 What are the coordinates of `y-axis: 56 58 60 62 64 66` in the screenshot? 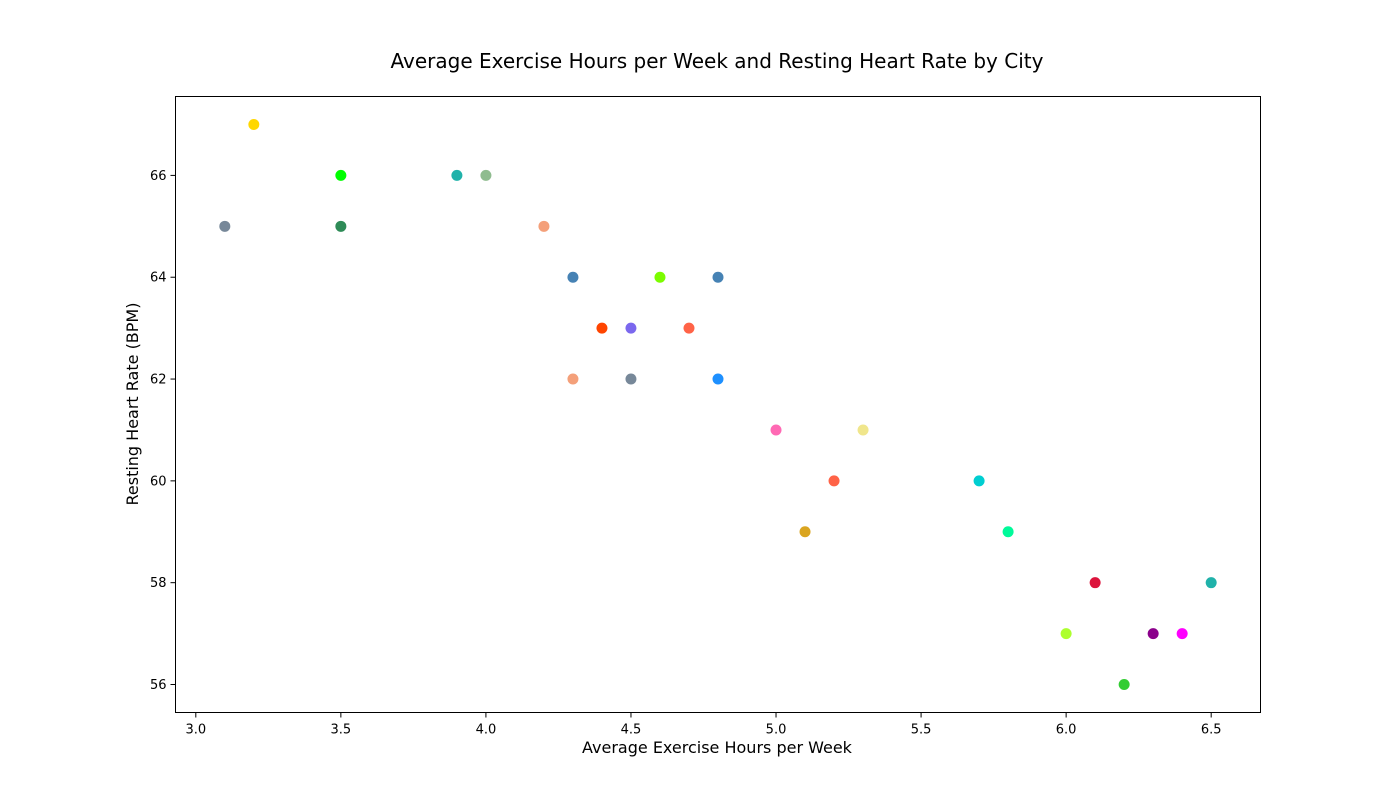 It's located at (163, 431).